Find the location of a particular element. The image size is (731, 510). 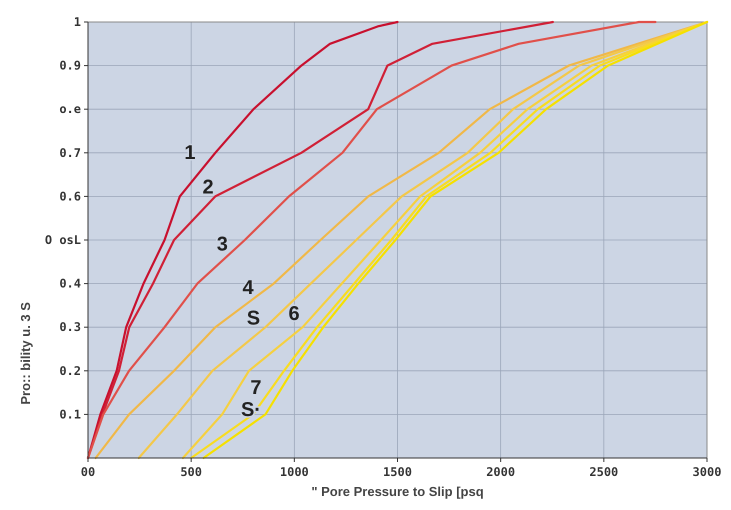

y-tick-label: o.e is located at coordinates (70, 109).